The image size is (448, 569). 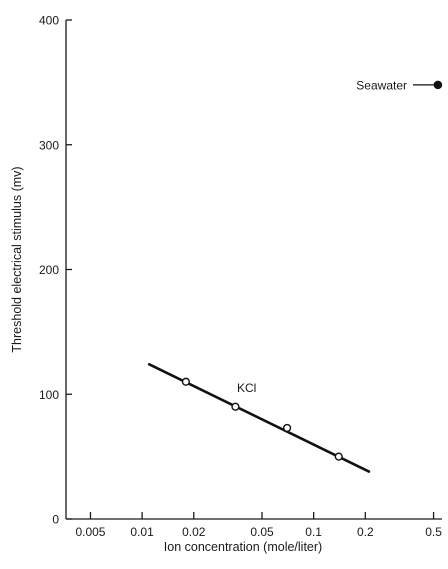 What do you see at coordinates (381, 85) in the screenshot?
I see `seawater-label: Seawater` at bounding box center [381, 85].